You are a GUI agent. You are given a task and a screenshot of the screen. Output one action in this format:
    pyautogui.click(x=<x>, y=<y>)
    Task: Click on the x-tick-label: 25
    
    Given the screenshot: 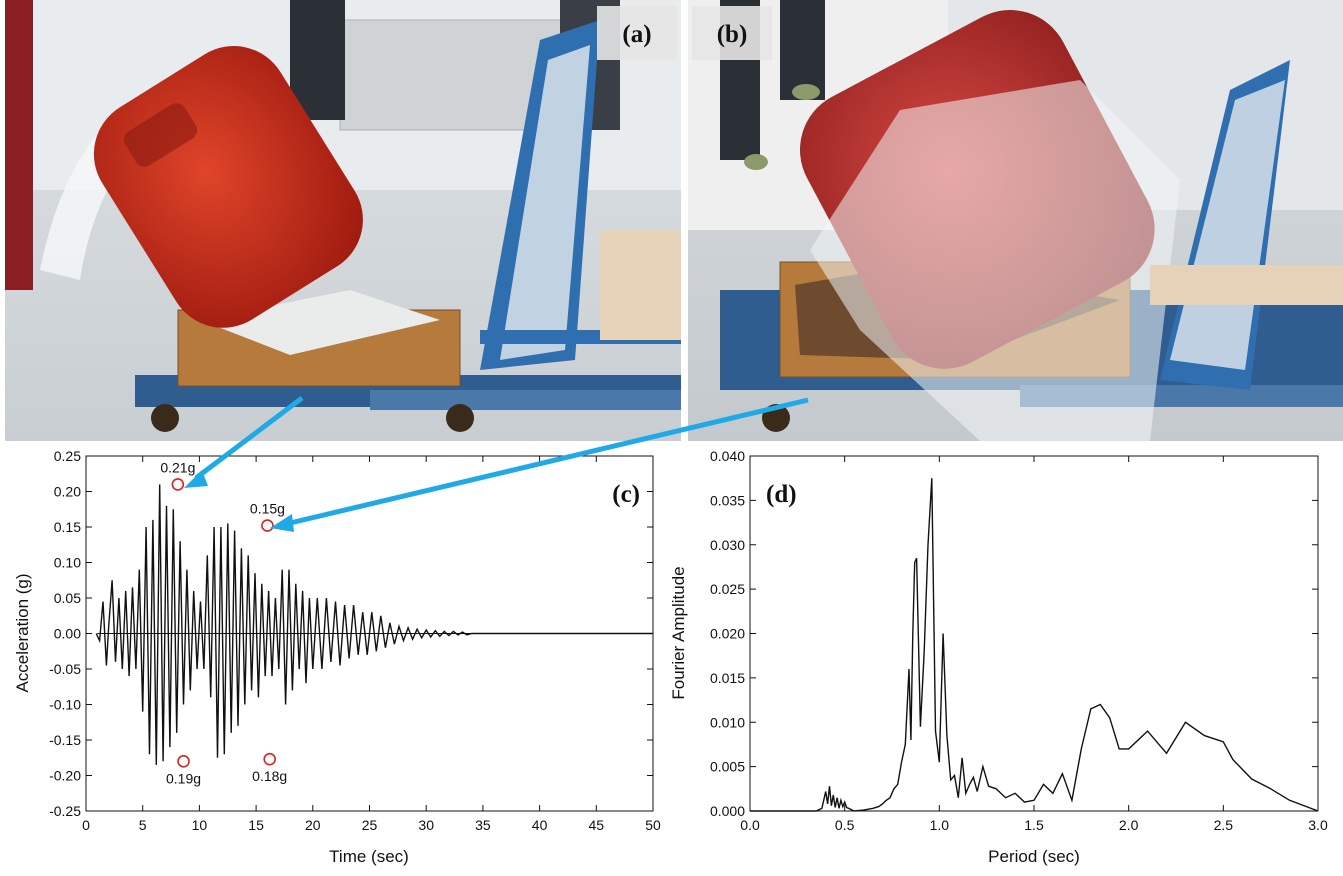 What is the action you would take?
    pyautogui.click(x=370, y=825)
    